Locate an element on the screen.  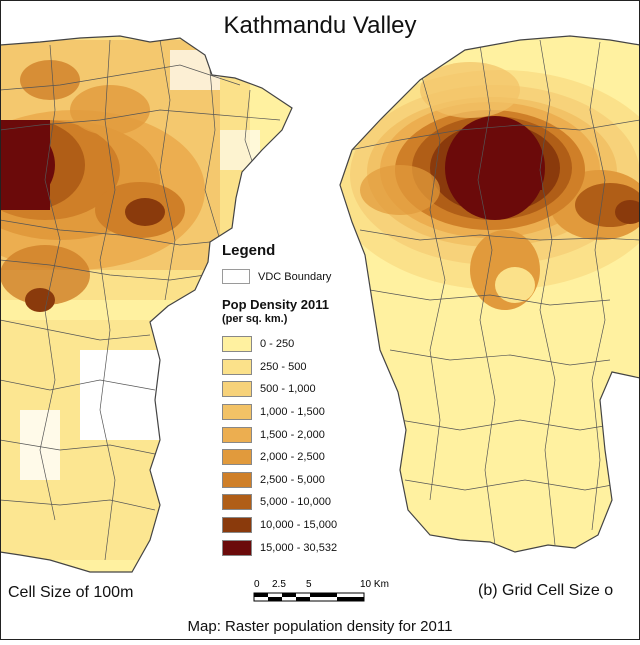
vdc-boundary-swatch is located at coordinates (236, 276).